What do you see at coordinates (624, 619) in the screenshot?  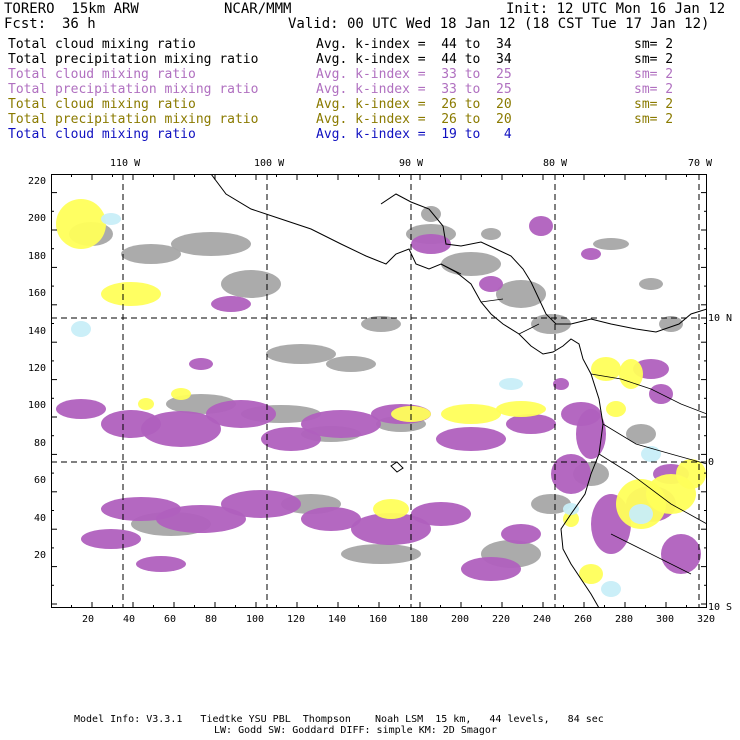 I see `x-tick-label: 280` at bounding box center [624, 619].